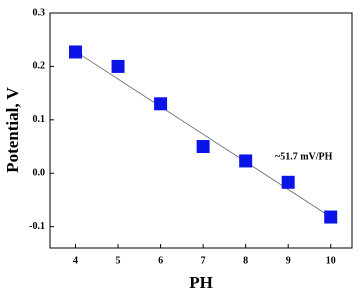 Image resolution: width=364 pixels, height=298 pixels. I want to click on x-tick-label: 8, so click(245, 260).